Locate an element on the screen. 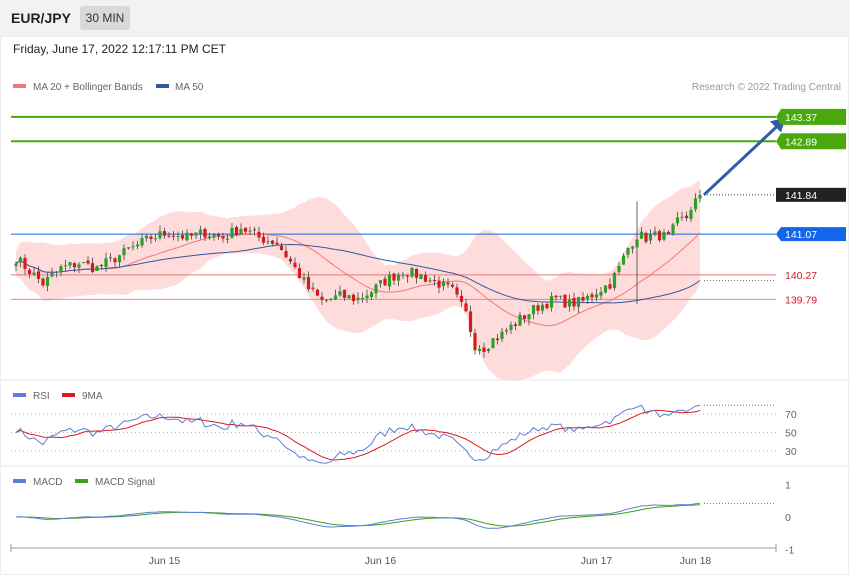  rsi-lines is located at coordinates (358, 434).